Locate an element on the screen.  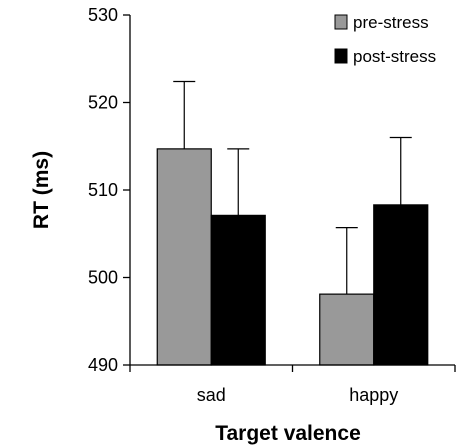
legend-label-post-stress: post-stress is located at coordinates (394, 56).